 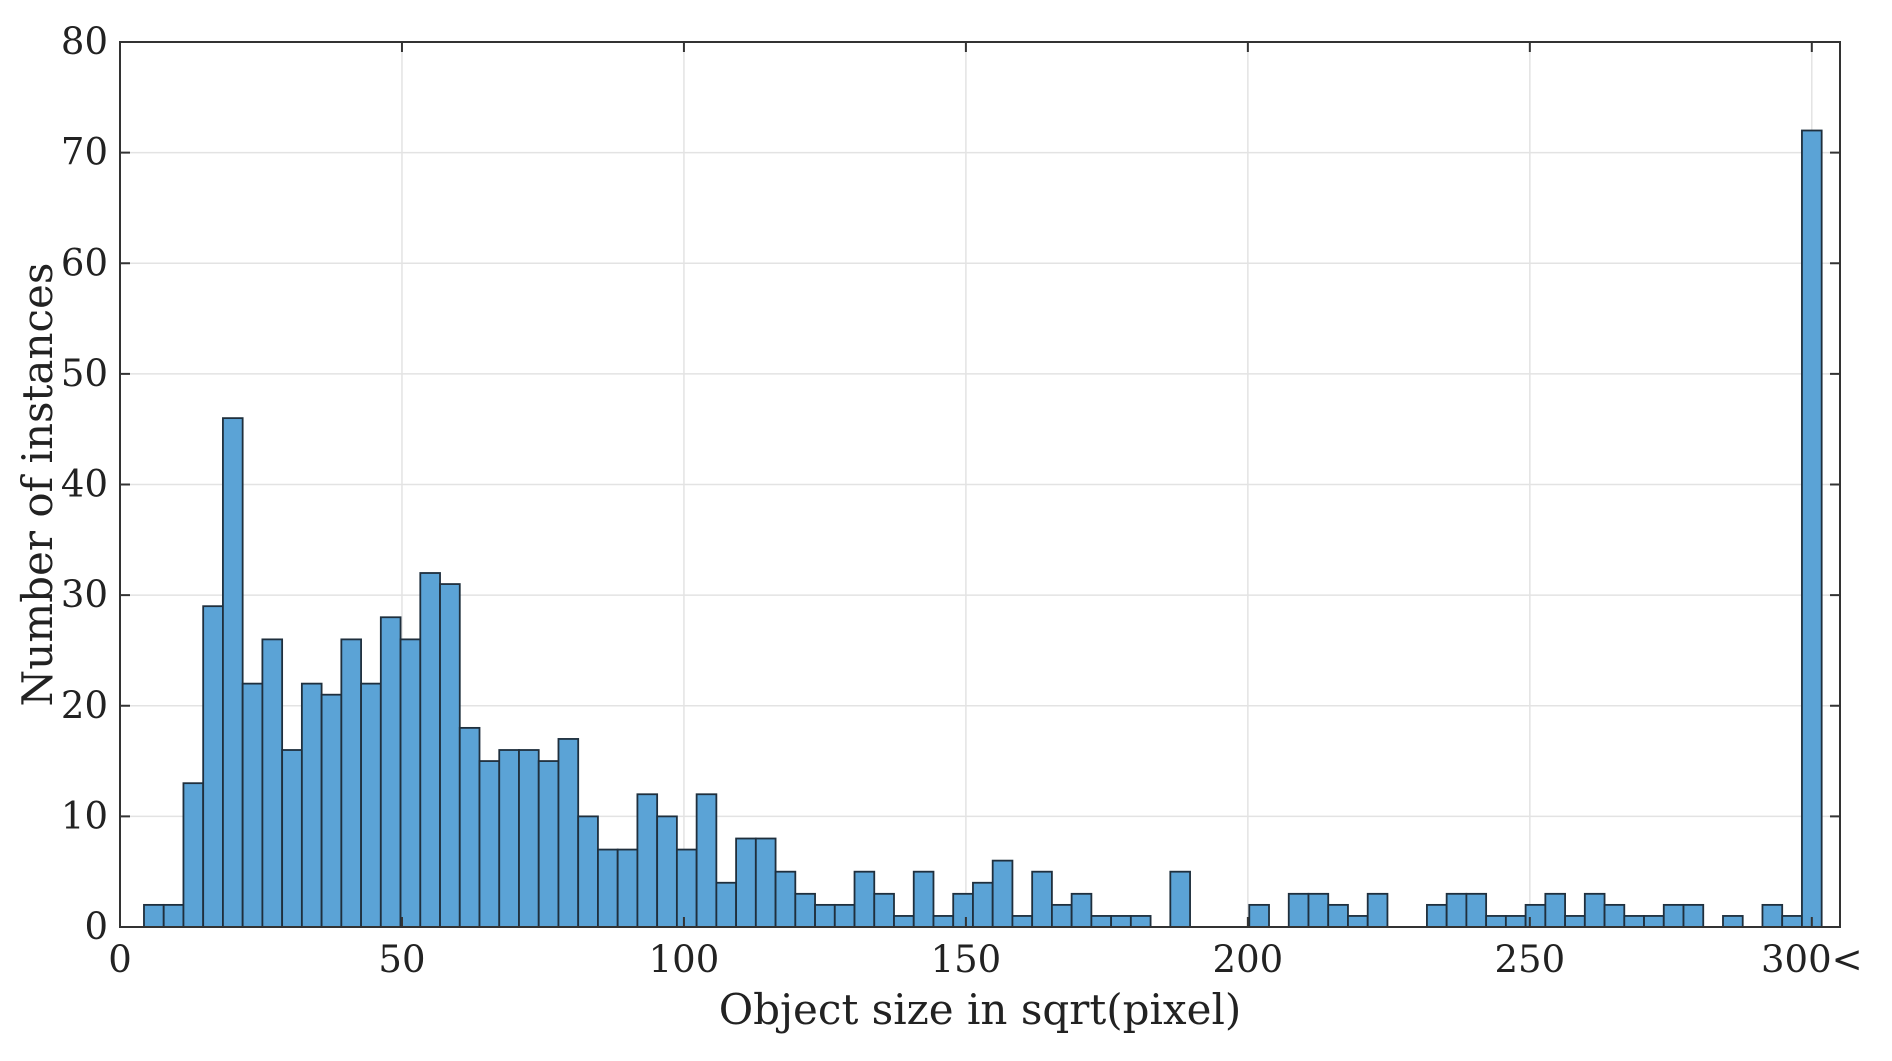 I want to click on y-tick-label: 70, so click(x=84, y=152).